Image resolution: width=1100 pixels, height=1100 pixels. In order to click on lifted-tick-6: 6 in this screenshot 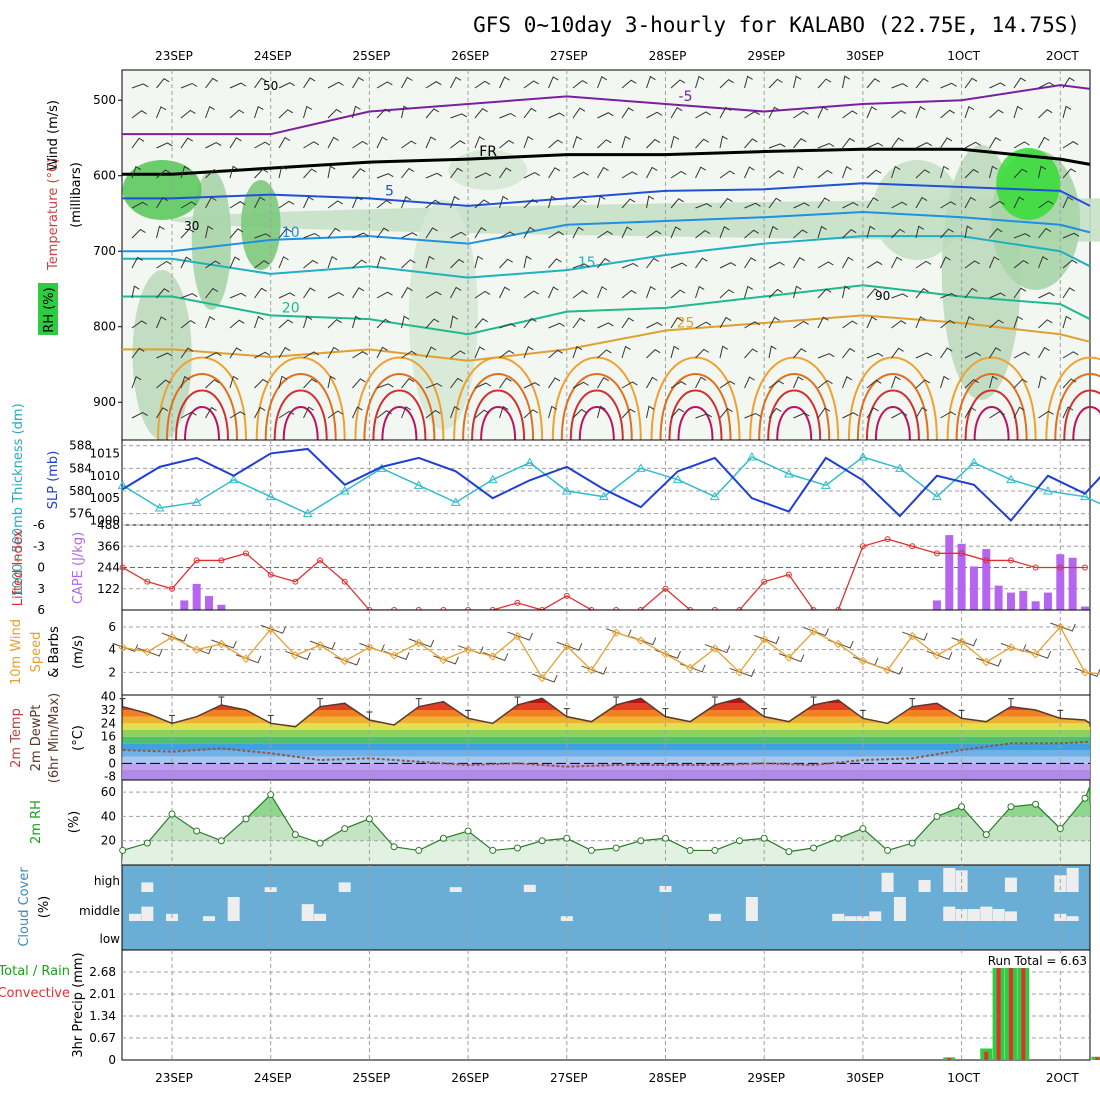, I will do `click(41, 610)`.